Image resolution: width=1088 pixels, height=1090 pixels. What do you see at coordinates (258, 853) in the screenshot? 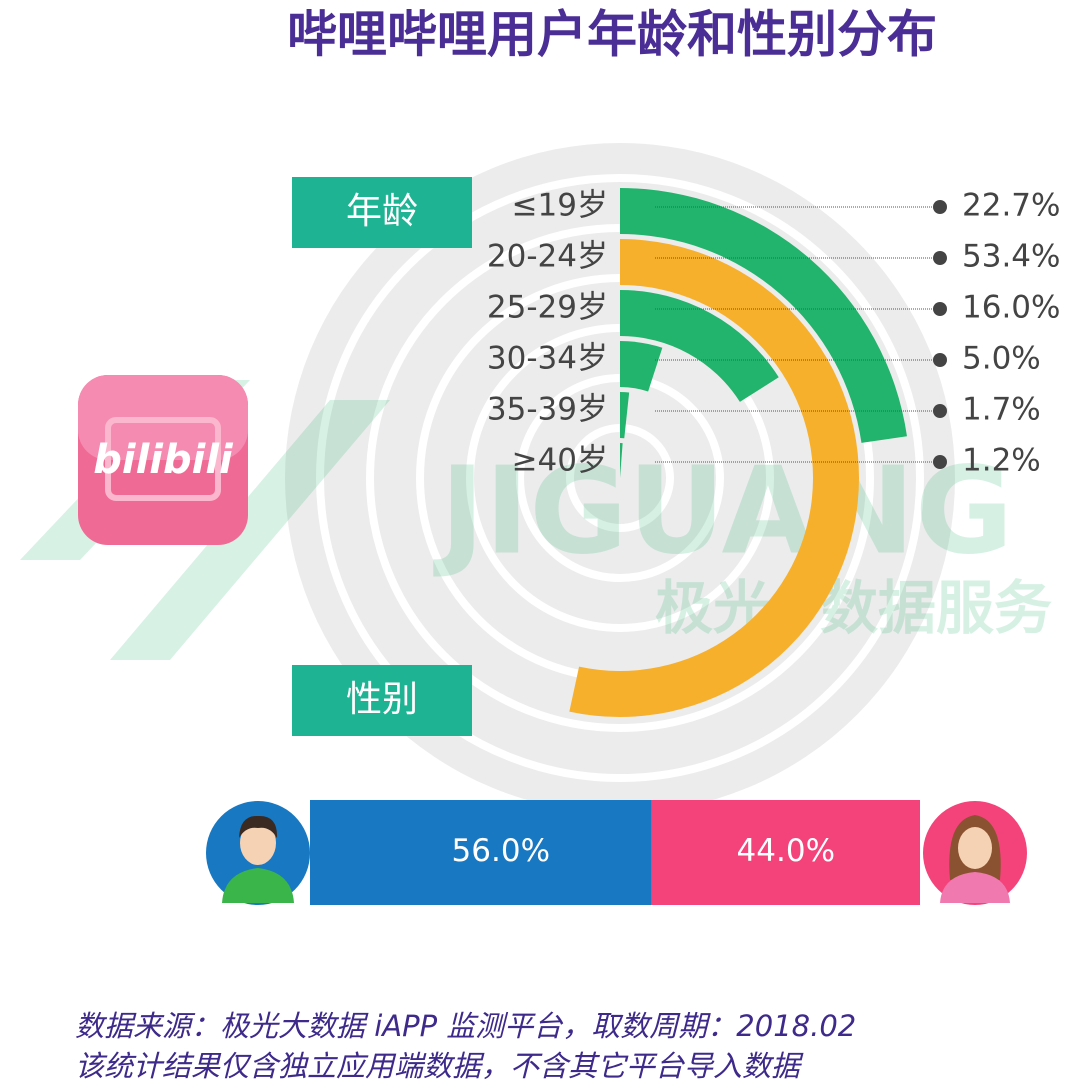
I see `male-avatar` at bounding box center [258, 853].